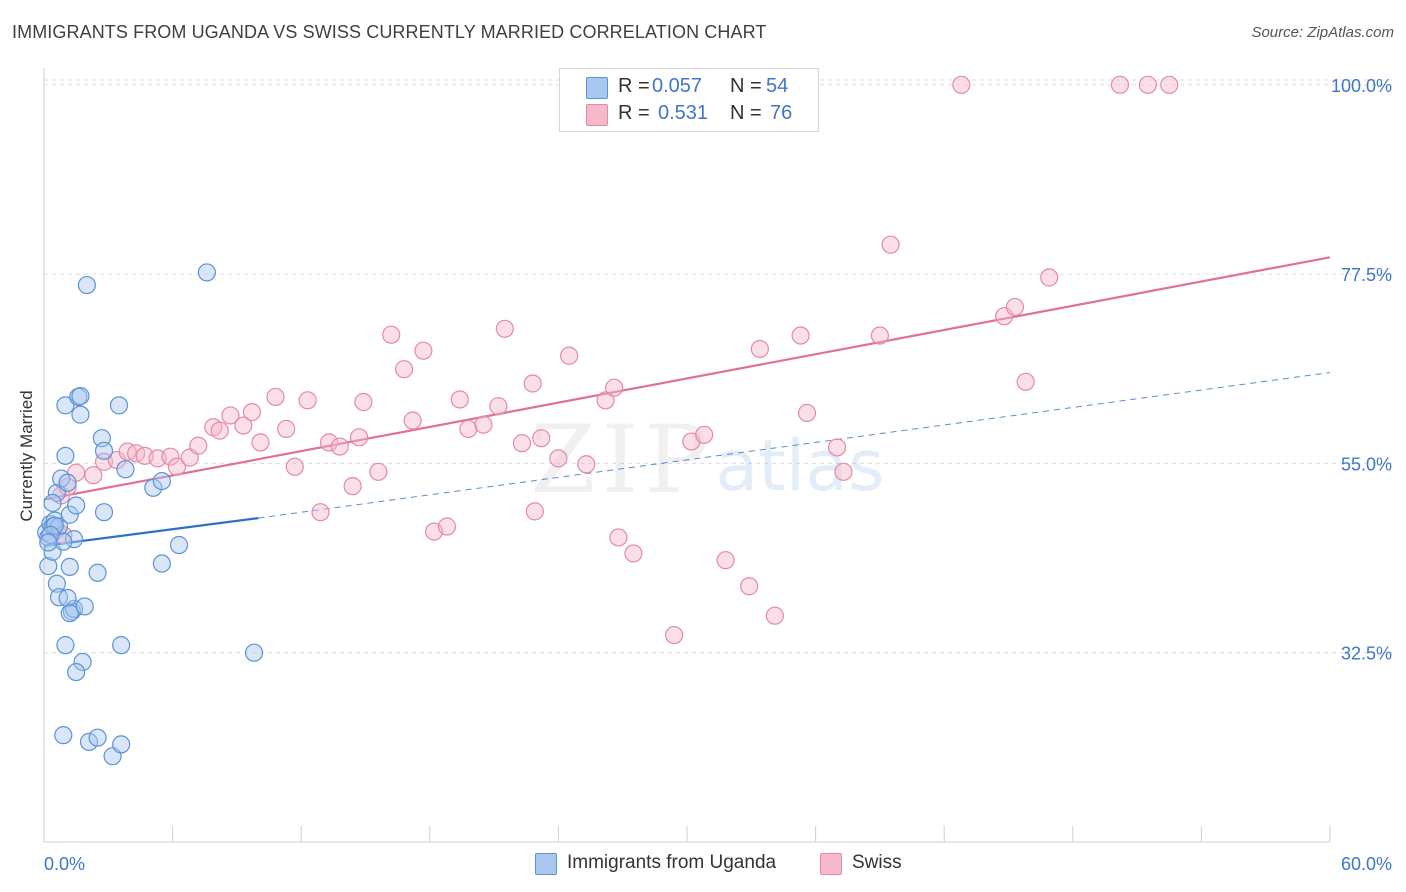 The width and height of the screenshot is (1406, 892). Describe the element at coordinates (622, 460) in the screenshot. I see `watermark-zip: ZIP` at that location.